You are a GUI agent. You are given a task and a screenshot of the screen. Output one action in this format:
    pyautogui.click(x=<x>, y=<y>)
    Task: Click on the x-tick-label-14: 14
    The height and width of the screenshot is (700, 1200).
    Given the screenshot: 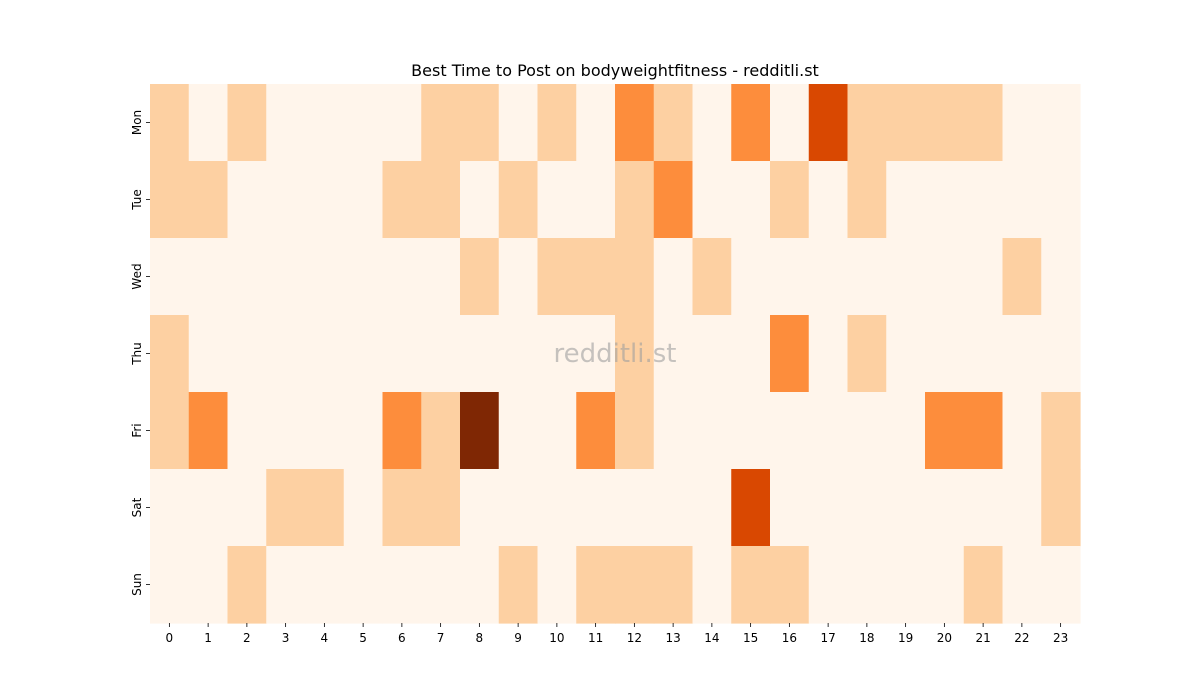 What is the action you would take?
    pyautogui.click(x=711, y=638)
    